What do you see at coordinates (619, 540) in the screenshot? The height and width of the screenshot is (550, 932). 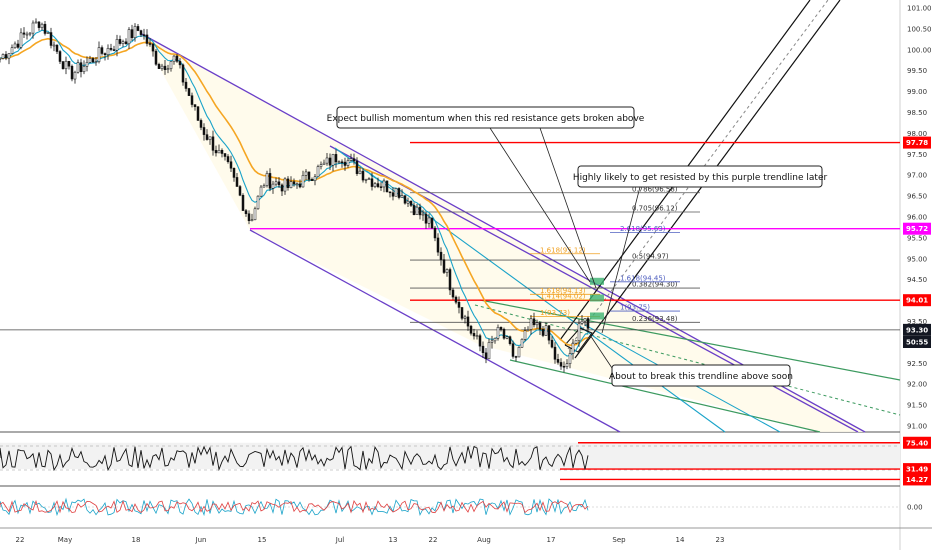 I see `x-tick-label: Sep` at bounding box center [619, 540].